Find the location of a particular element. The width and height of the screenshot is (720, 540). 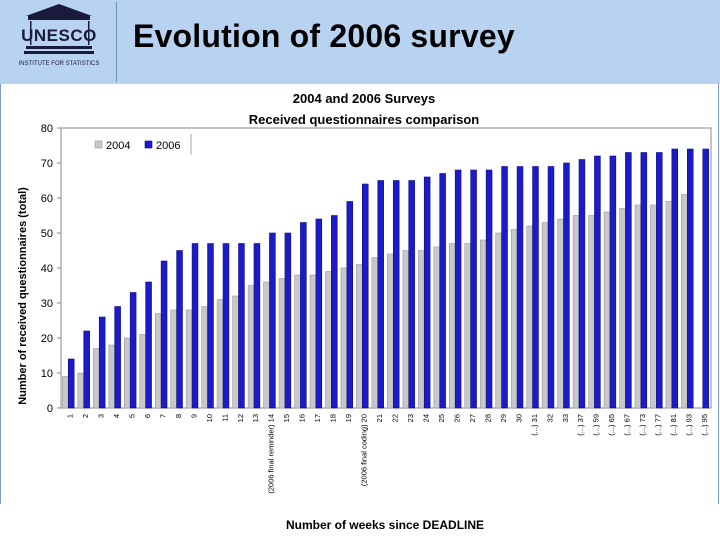

unesco-logo: UNESCO INSTITUTE FOR STATISTICS is located at coordinates (59, 42).